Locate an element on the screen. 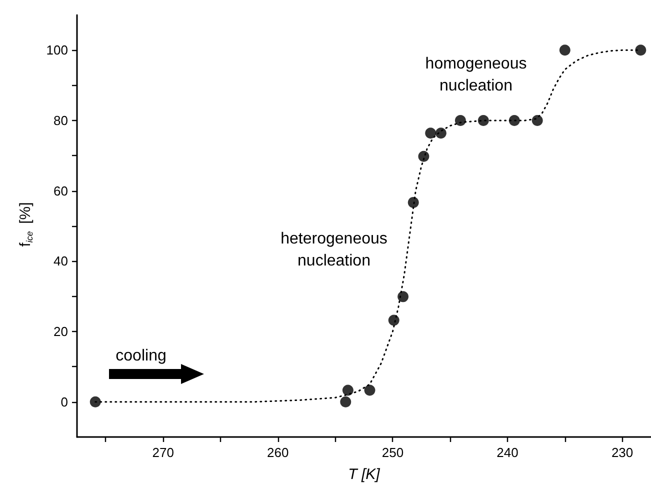 Image resolution: width=651 pixels, height=489 pixels. y-tick-label: 60 is located at coordinates (61, 190).